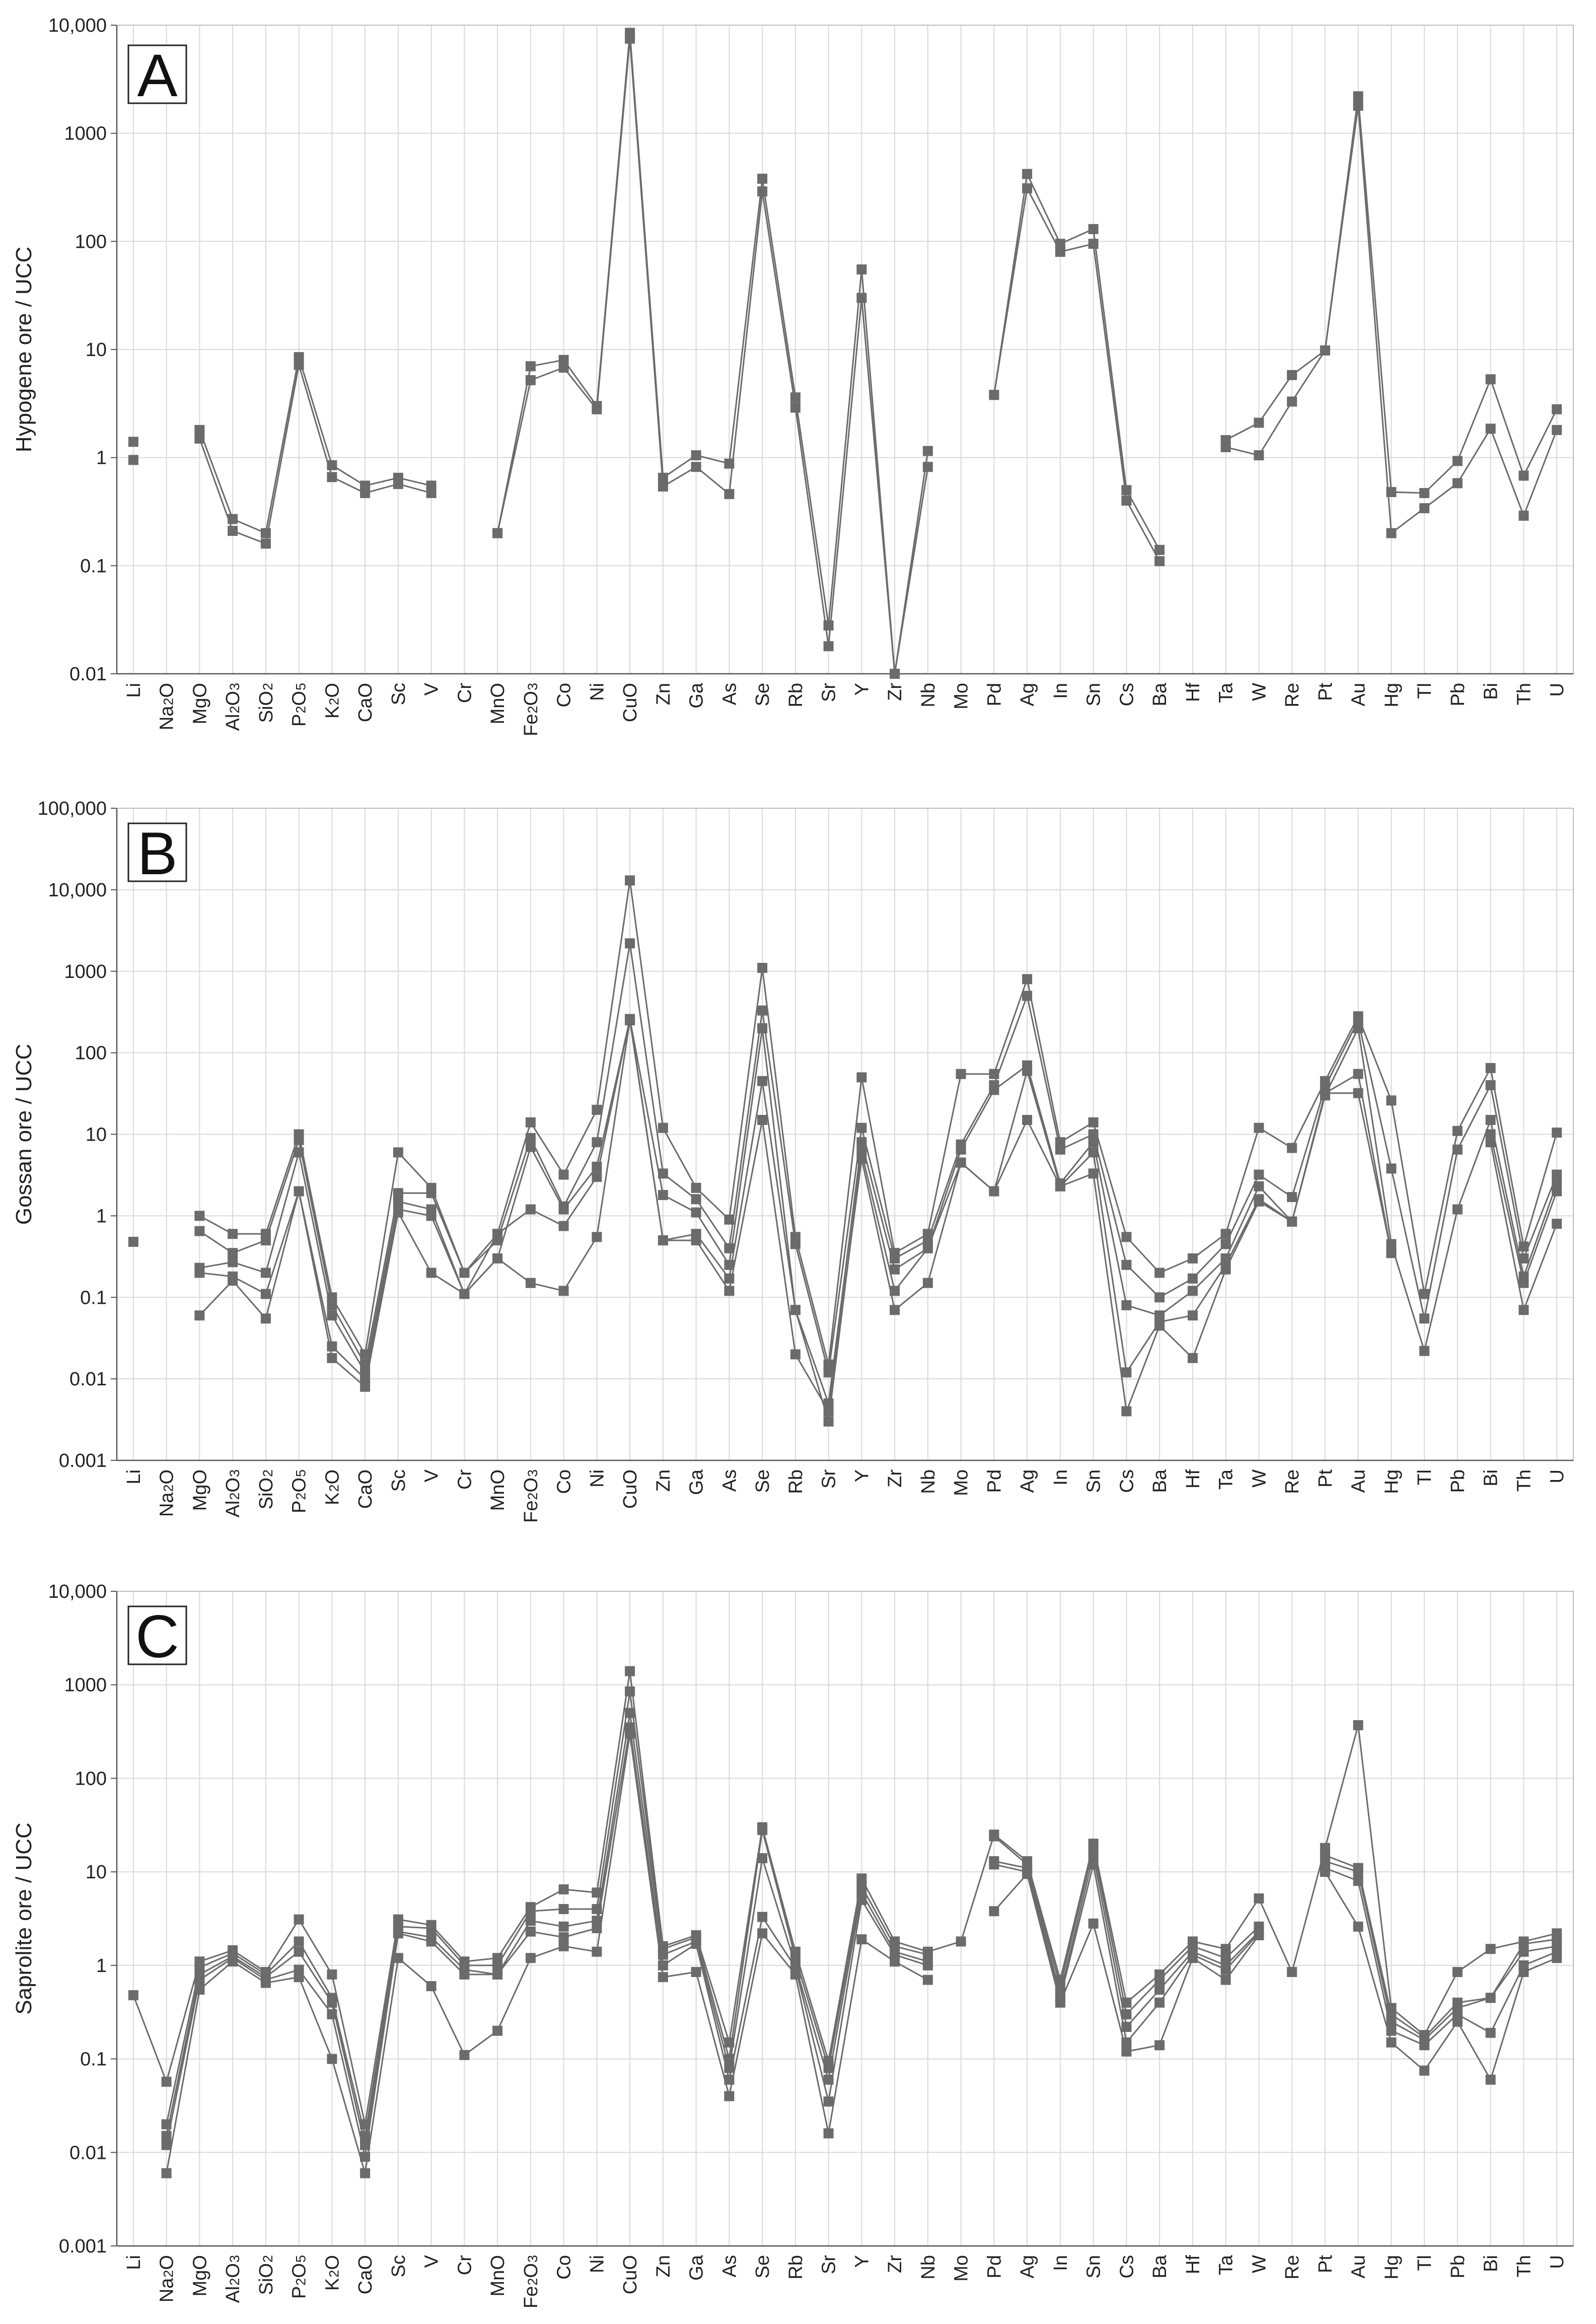  I want to click on x-tick-label-v: V, so click(432, 1475).